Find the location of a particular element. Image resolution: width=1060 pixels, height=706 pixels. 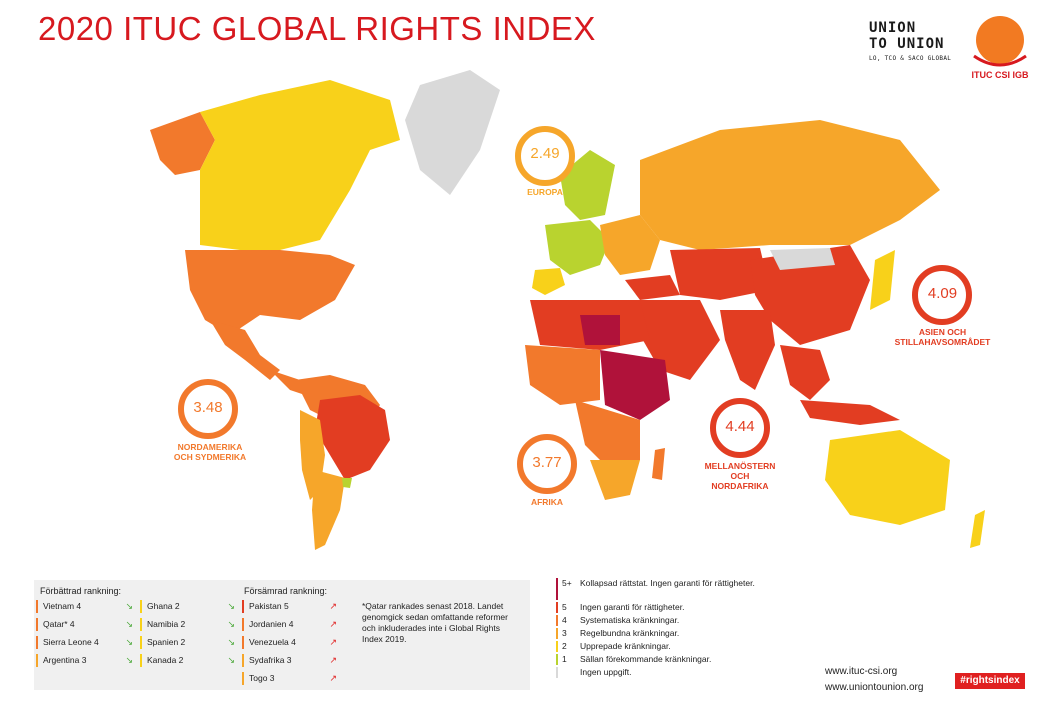

hashtag-badge: #rightsindex is located at coordinates (990, 681).